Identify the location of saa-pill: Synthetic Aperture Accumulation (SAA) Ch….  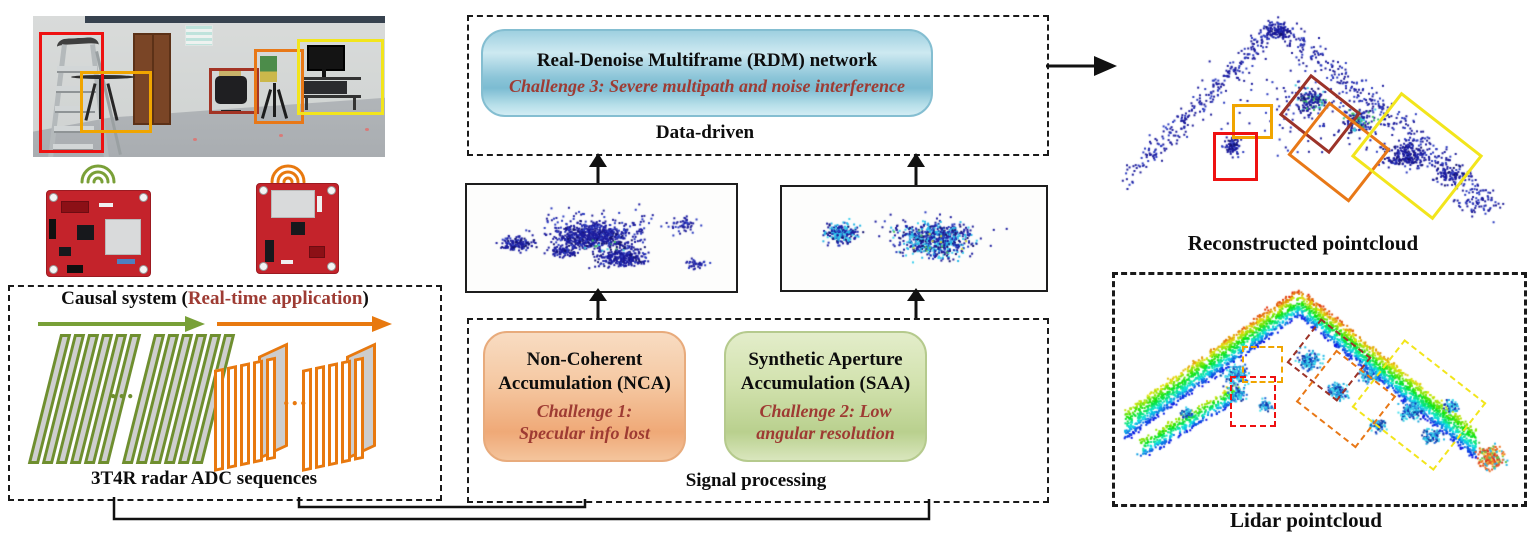
(825, 396).